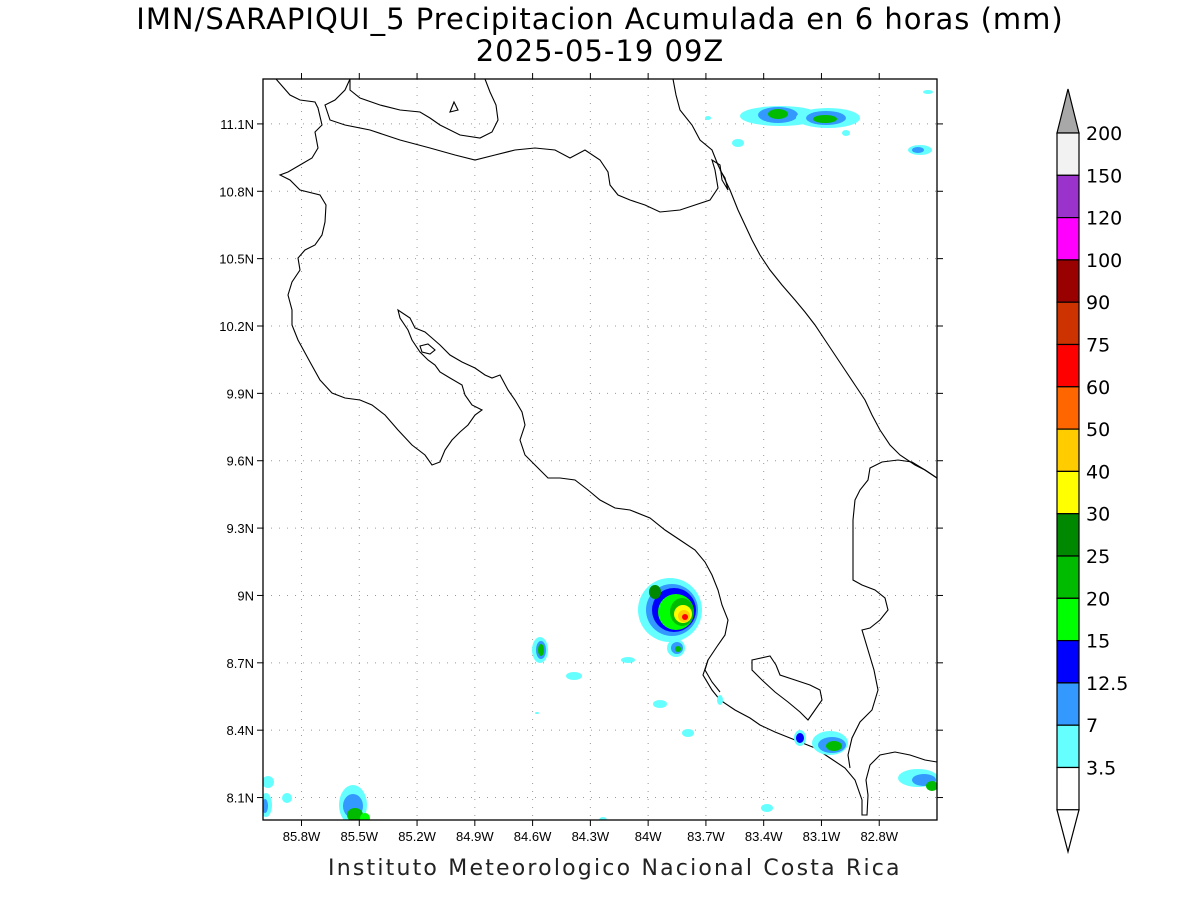  I want to click on lat-tick-label: 10.5N, so click(236, 259).